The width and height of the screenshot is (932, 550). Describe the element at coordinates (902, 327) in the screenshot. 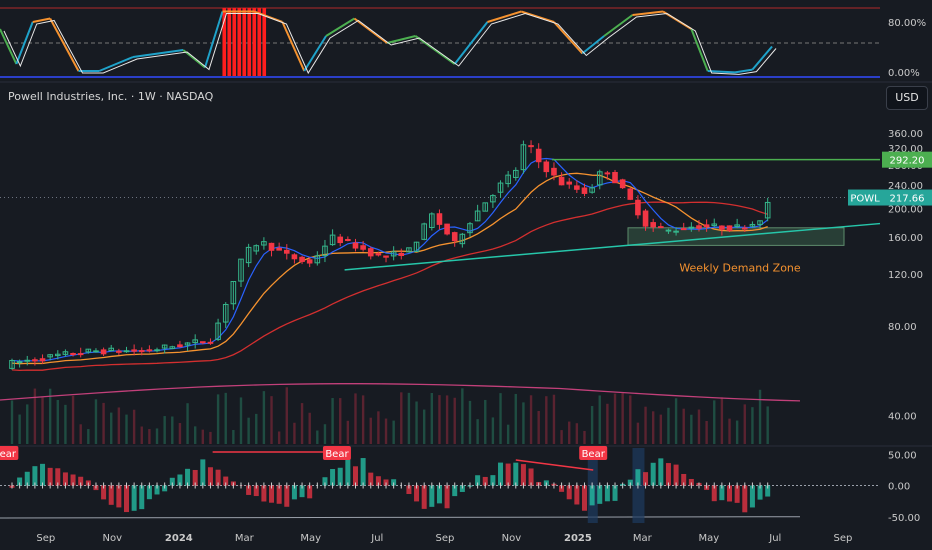

I see `price-tick-label: 80.00` at that location.